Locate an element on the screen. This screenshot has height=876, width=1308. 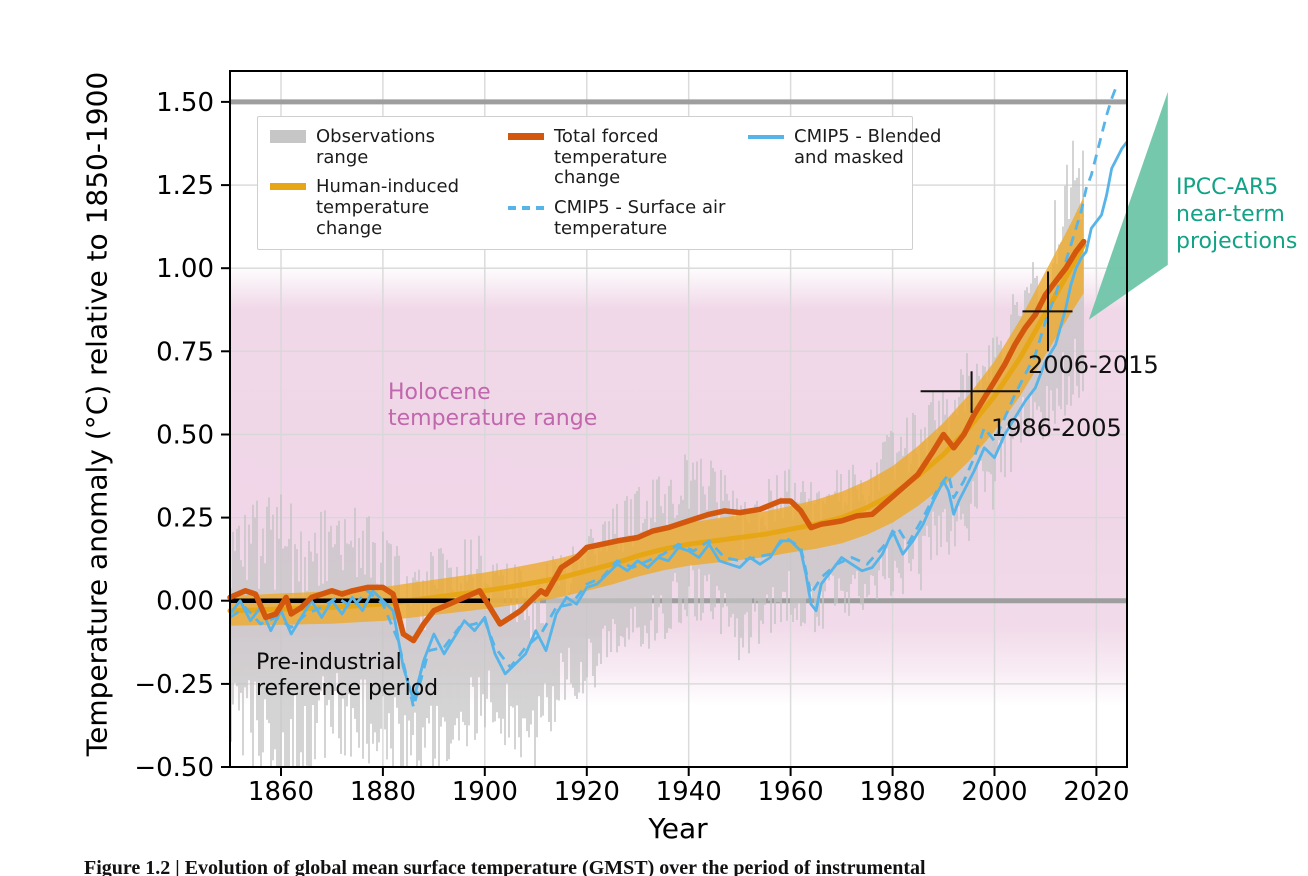
y-tick-label: 0.50 is located at coordinates (185, 436).